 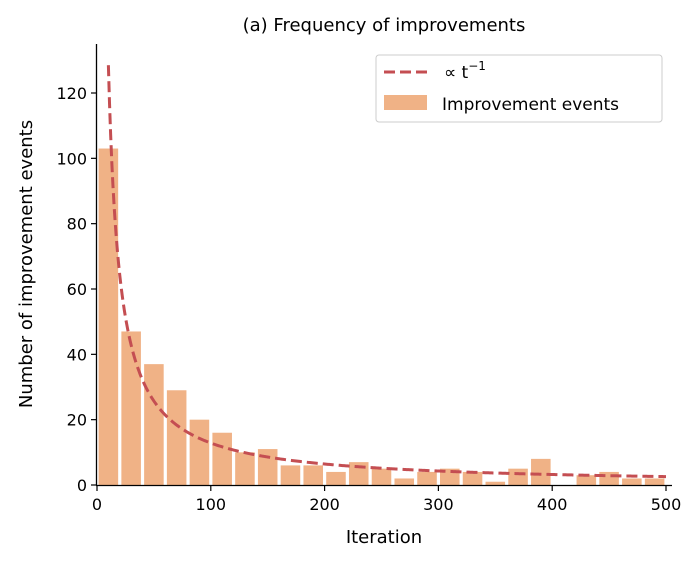 I want to click on legend: ∝ t−1 Improvement events, so click(x=519, y=88).